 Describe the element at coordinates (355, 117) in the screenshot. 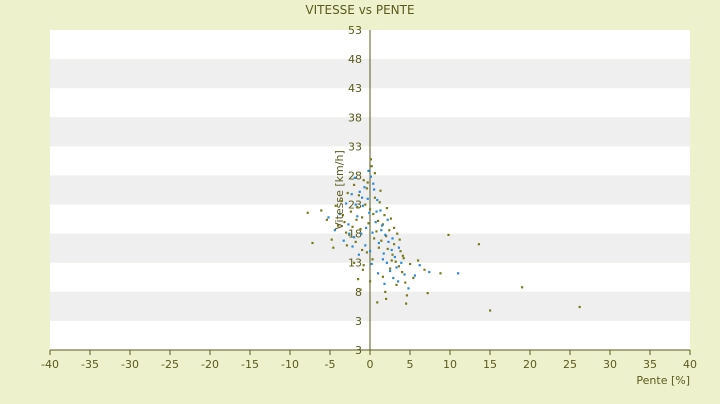

I see `y-tick-label: 38` at that location.